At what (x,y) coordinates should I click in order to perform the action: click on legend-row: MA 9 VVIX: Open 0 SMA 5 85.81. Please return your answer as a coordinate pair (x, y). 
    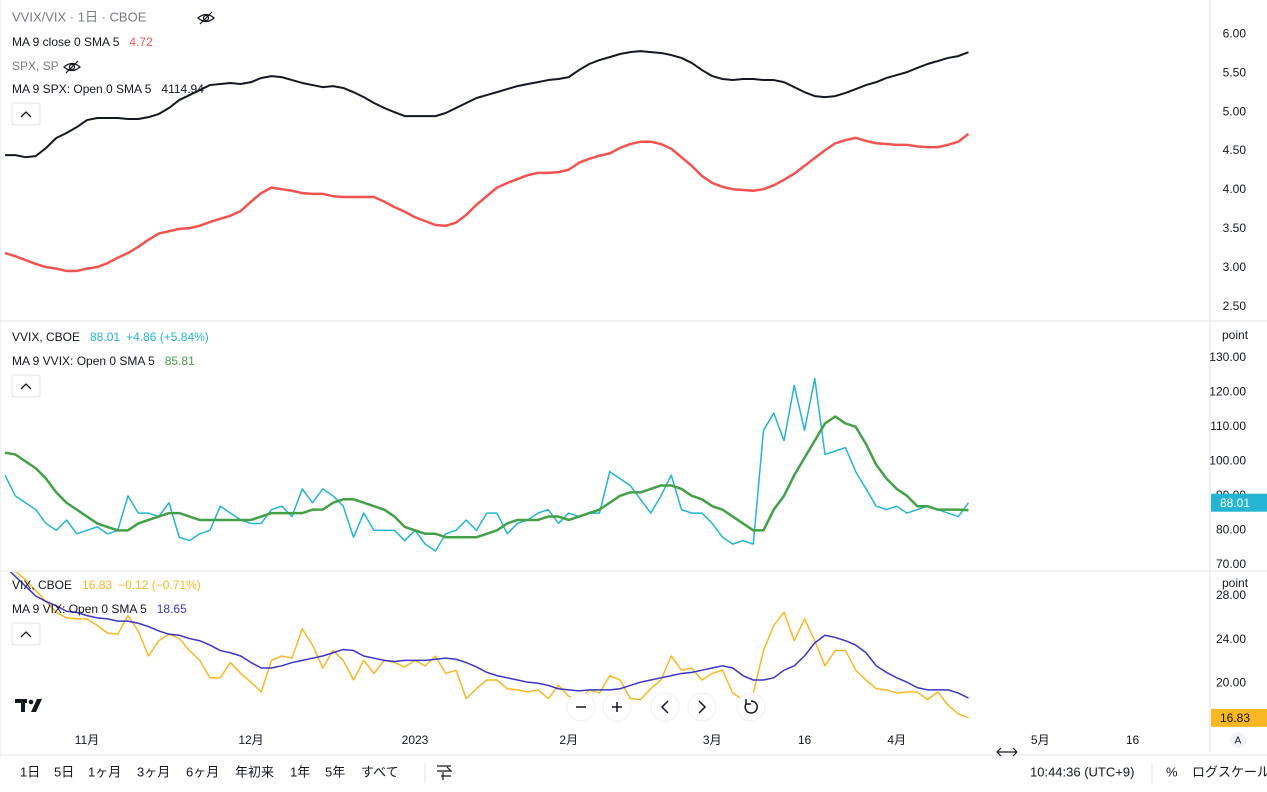
    Looking at the image, I should click on (103, 361).